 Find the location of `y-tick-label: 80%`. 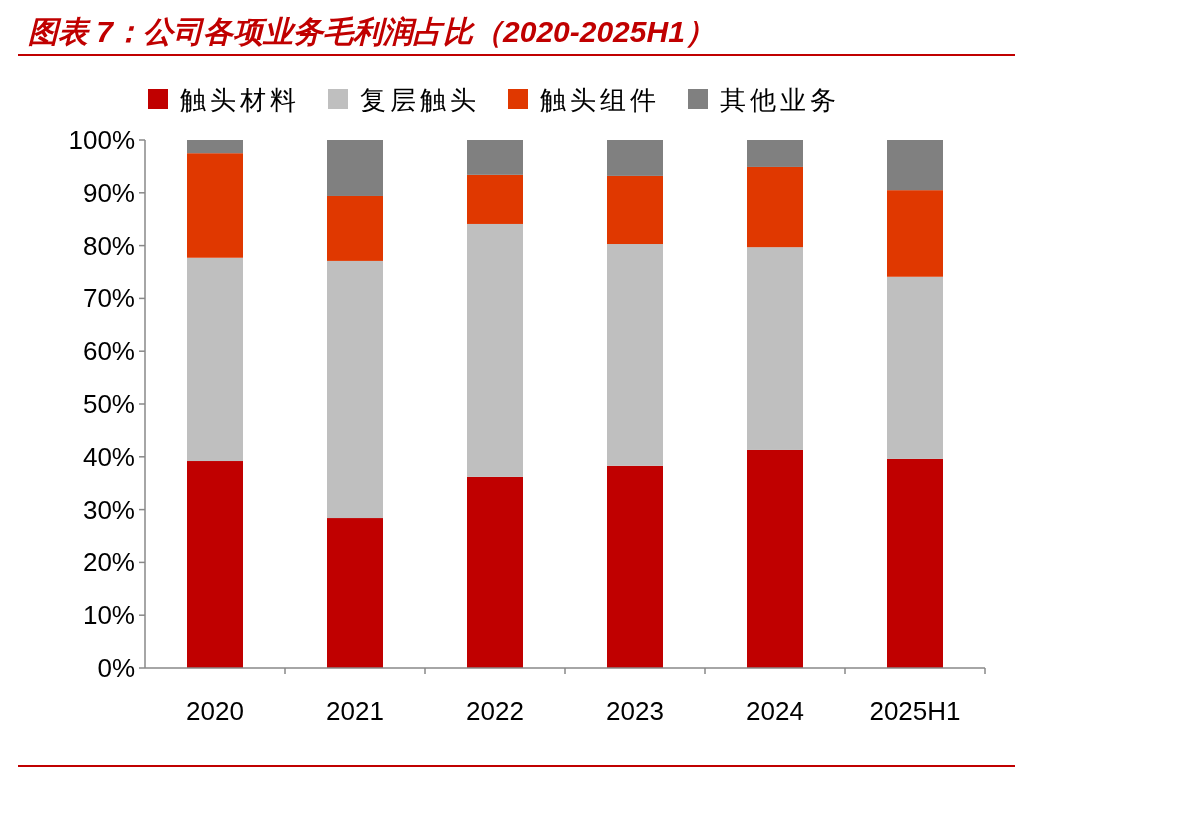

y-tick-label: 80% is located at coordinates (108, 245).